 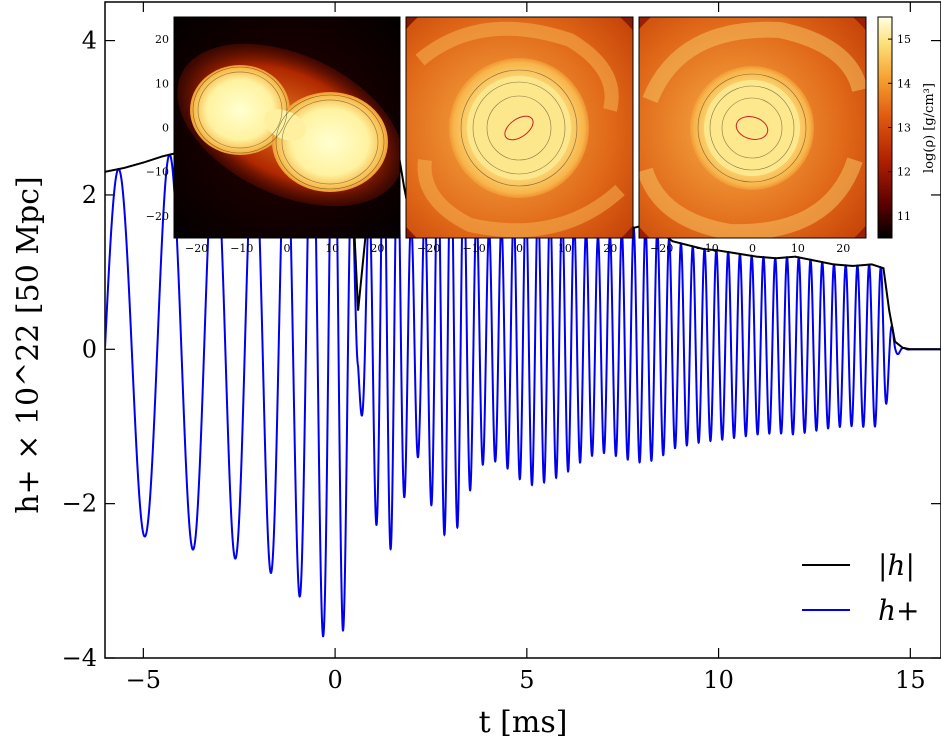 What do you see at coordinates (28, 345) in the screenshot?
I see `y-axis-title: h+ × 10^22 [50 Mpc]` at bounding box center [28, 345].